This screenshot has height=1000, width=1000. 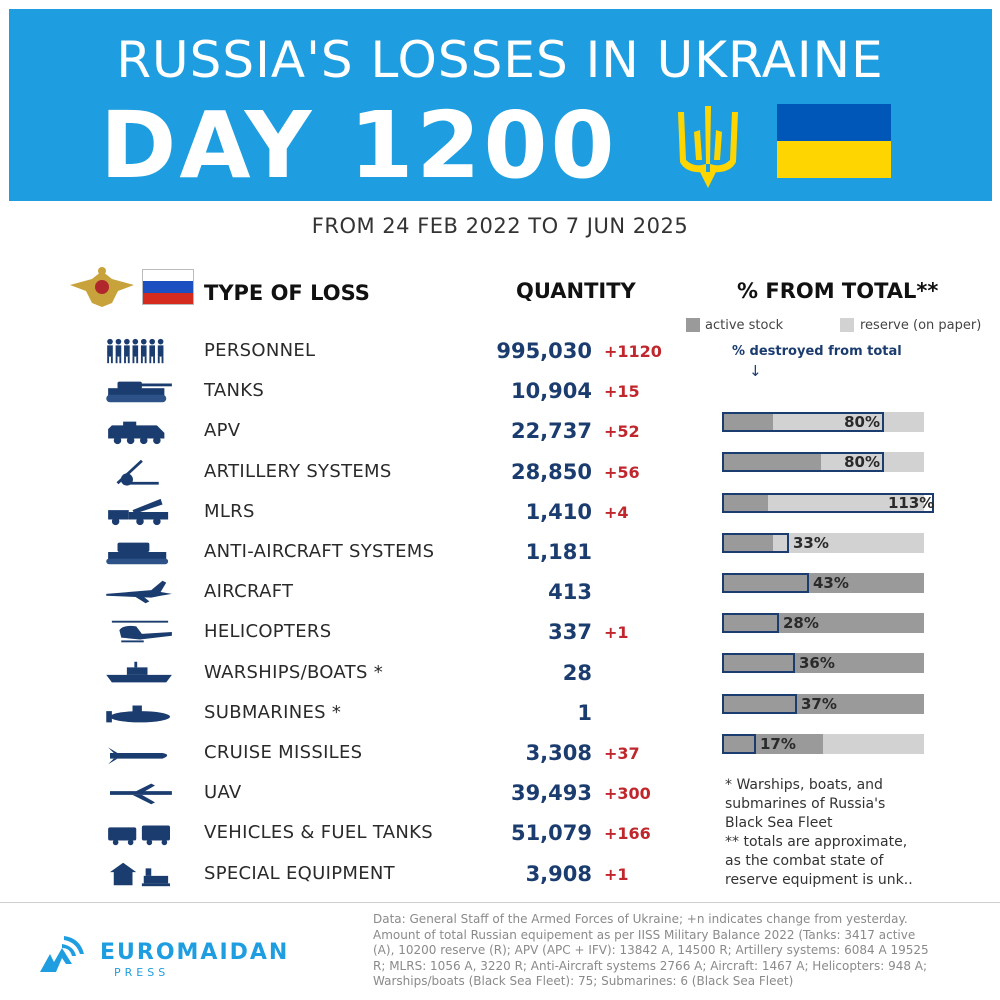 I want to click on trident-icon, so click(x=708, y=147).